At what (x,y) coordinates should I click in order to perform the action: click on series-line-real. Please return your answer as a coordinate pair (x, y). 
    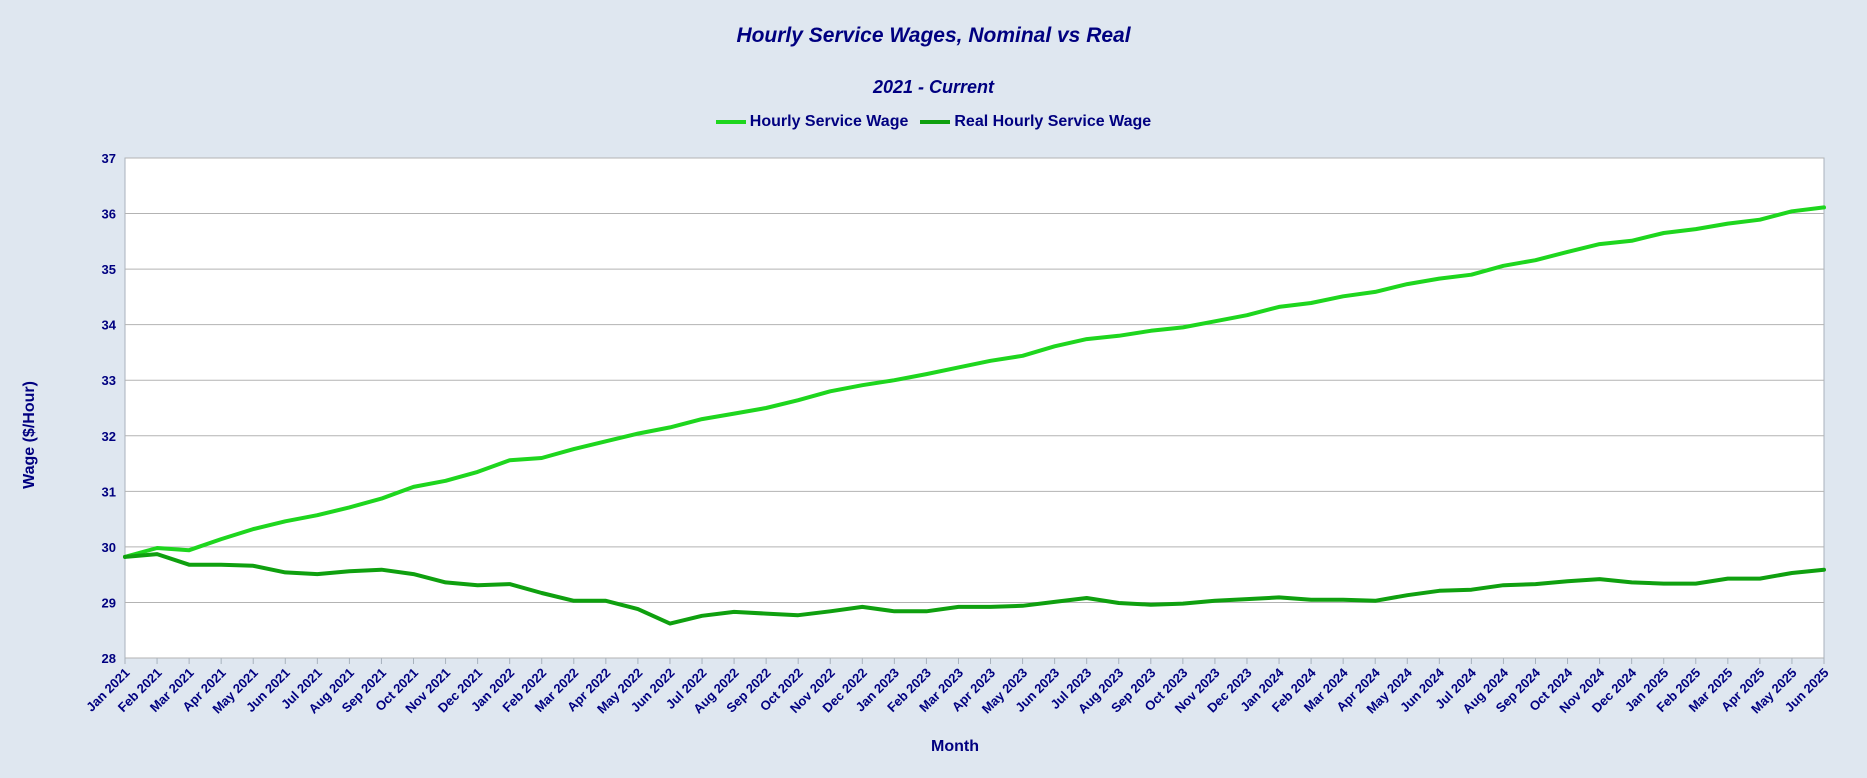
    Looking at the image, I should click on (974, 589).